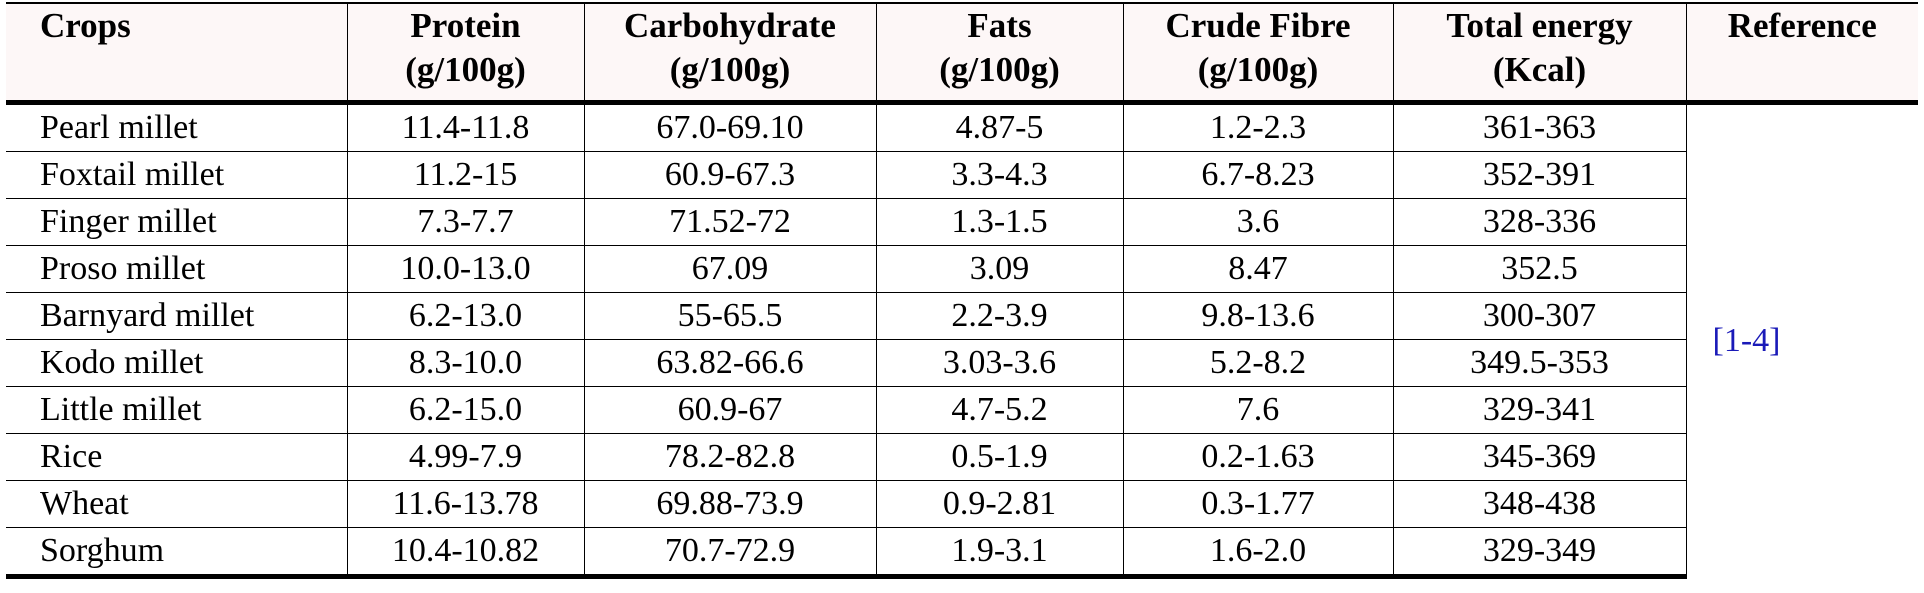  Describe the element at coordinates (999, 127) in the screenshot. I see `cell-fats: 4.87-5` at that location.